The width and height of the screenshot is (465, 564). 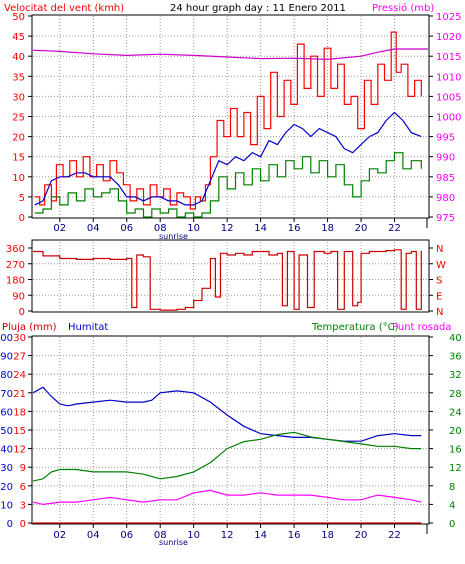 What do you see at coordinates (173, 542) in the screenshot?
I see `bottom-sunrise-label: sunrise` at bounding box center [173, 542].